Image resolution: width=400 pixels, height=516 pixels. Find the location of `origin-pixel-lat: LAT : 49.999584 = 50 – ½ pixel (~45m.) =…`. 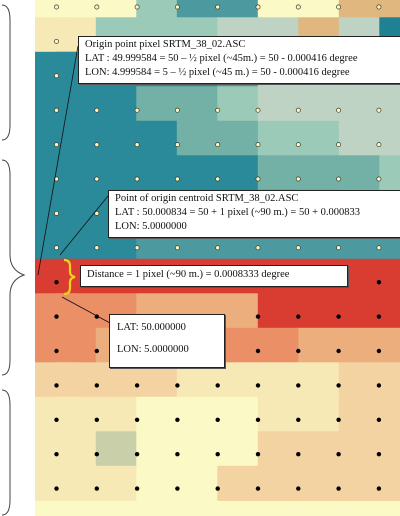

origin-pixel-lat: LAT : 49.999584 = 50 – ½ pixel (~45m.) =… is located at coordinates (221, 58).